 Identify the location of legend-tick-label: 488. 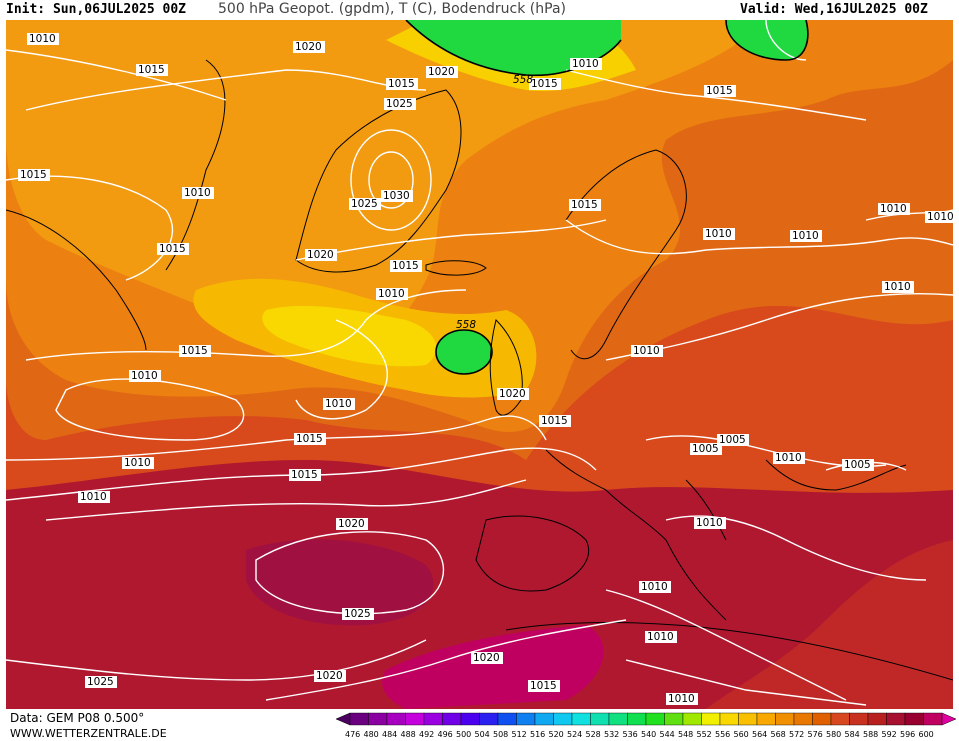
(408, 734).